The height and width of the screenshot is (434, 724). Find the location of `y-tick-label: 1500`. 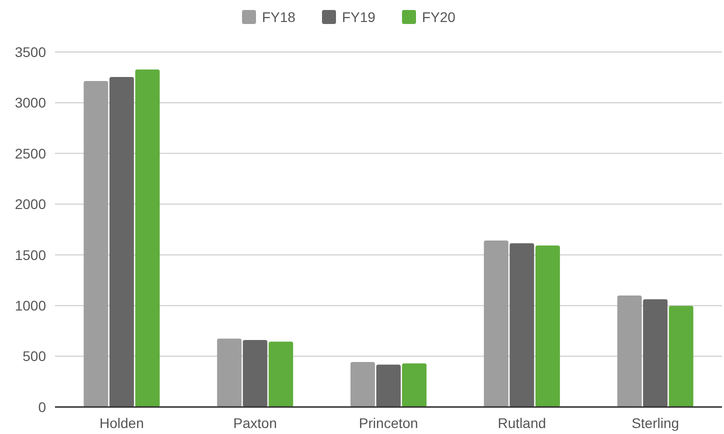

y-tick-label: 1500 is located at coordinates (30, 254).